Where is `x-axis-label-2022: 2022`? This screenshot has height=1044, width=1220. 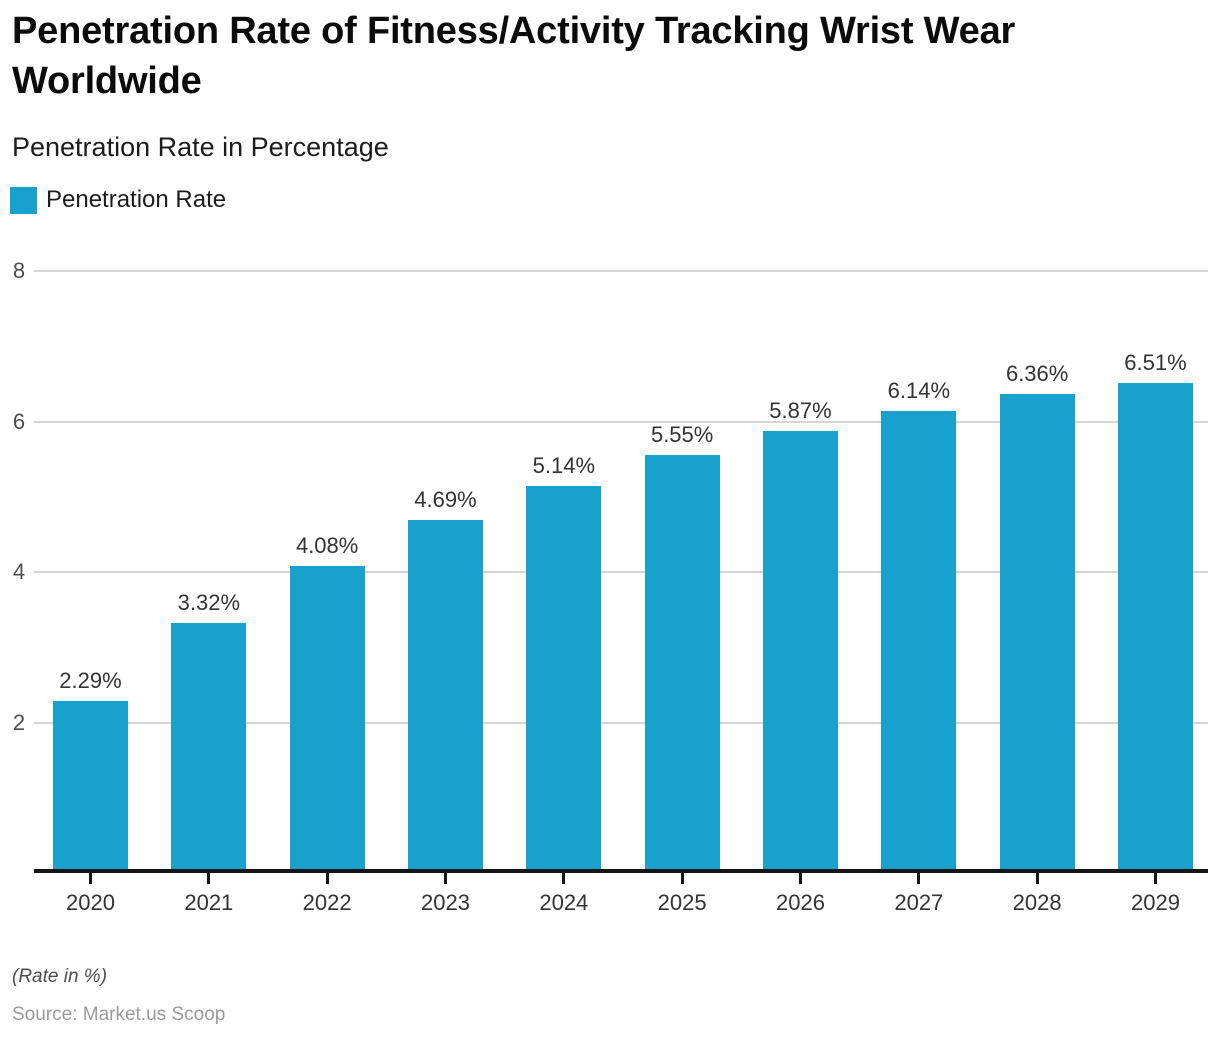
x-axis-label-2022: 2022 is located at coordinates (327, 902).